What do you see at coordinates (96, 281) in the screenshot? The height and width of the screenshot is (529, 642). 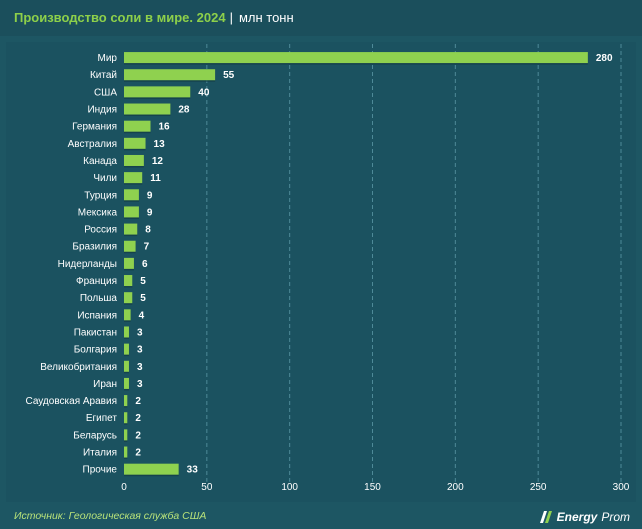 I see `category-label-13: Франция` at bounding box center [96, 281].